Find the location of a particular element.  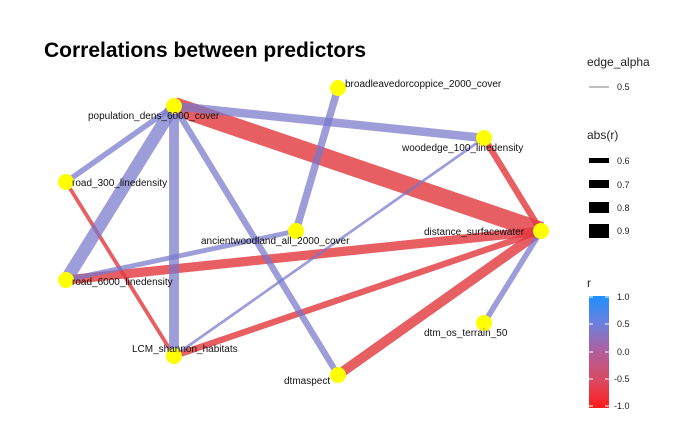

edge-dtmaspect-distance_surfacewater is located at coordinates (439, 303).